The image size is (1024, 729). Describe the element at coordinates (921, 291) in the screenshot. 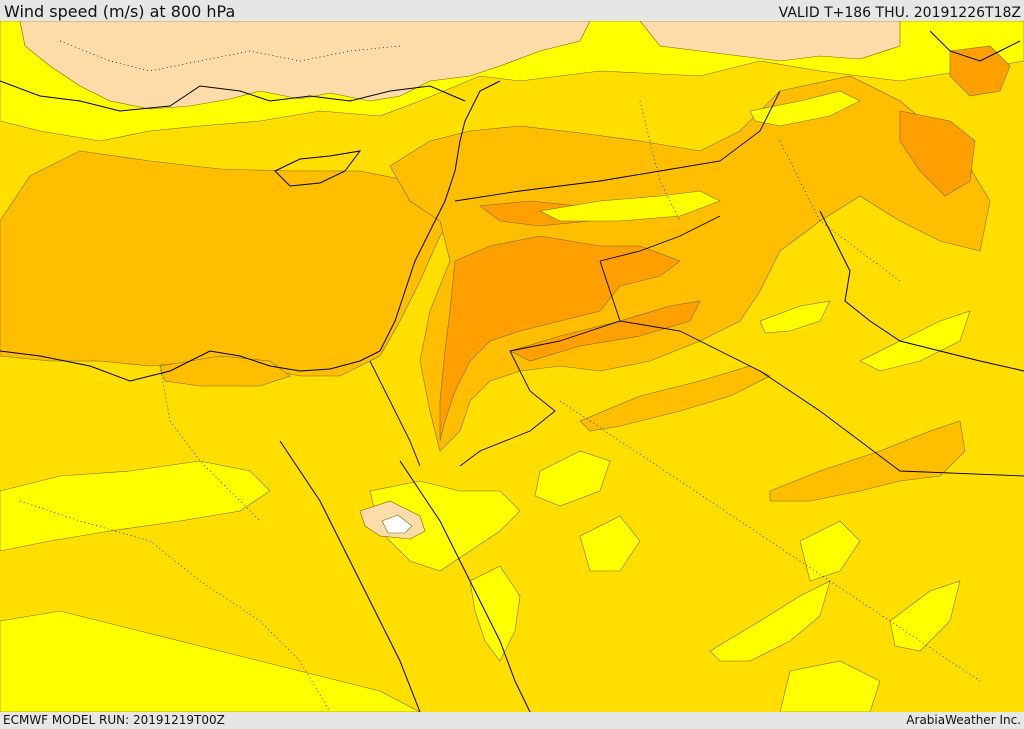

I see `persian-gulf-coast` at that location.